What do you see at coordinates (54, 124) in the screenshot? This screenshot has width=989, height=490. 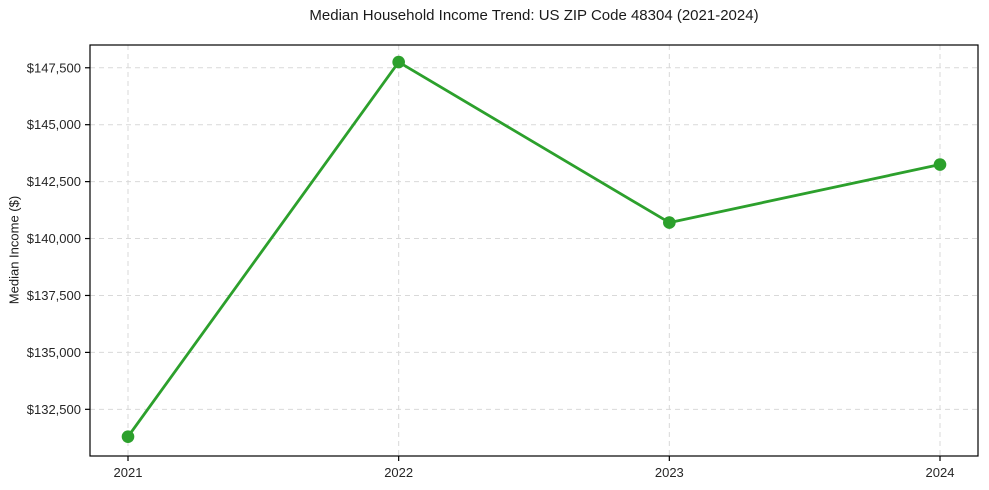 I see `y-tick-label: $145,000` at bounding box center [54, 124].